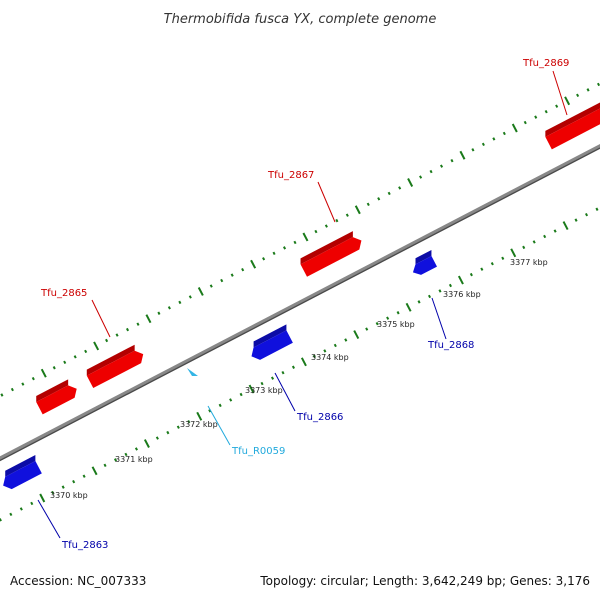 The image size is (600, 600). I want to click on scale-label: 3373 kbp, so click(264, 390).